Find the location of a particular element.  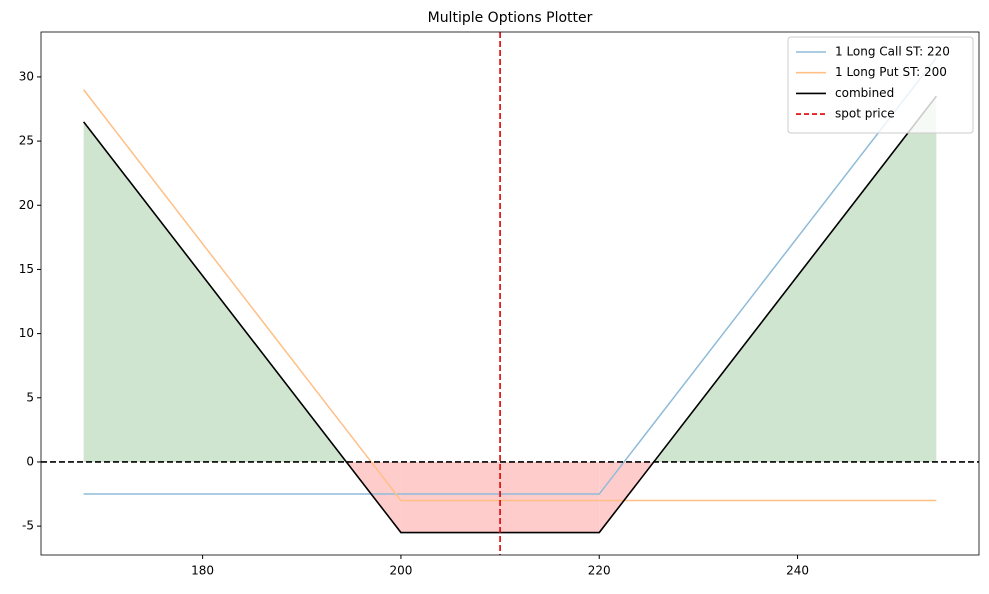

y-tick-label: 25 is located at coordinates (26, 141).